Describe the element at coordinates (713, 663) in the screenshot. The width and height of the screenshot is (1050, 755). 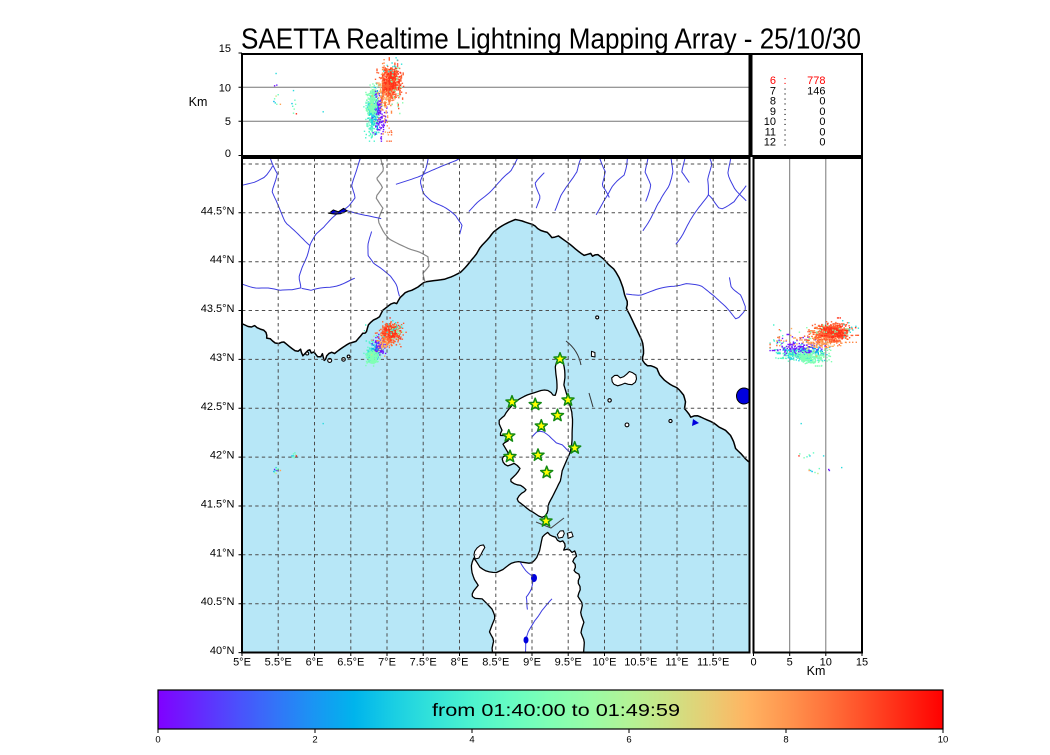
I see `svg-text: 11.5°E` at that location.